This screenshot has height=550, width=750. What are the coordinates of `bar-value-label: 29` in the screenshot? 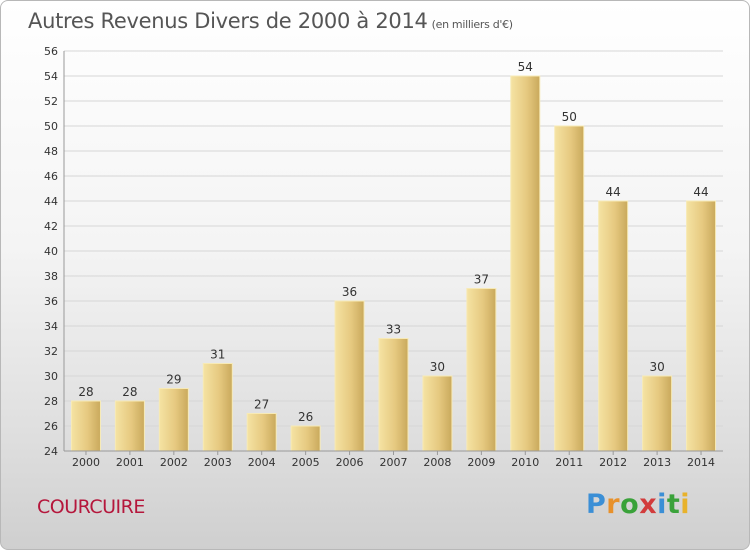 It's located at (173, 380).